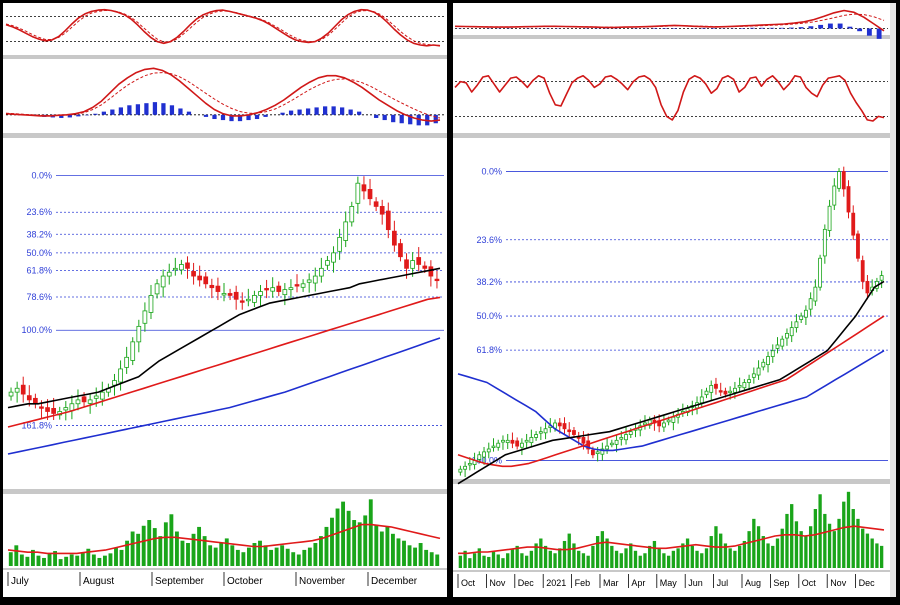 The height and width of the screenshot is (605, 900). I want to click on right-axis-tick-label-0: Oct, so click(468, 583).